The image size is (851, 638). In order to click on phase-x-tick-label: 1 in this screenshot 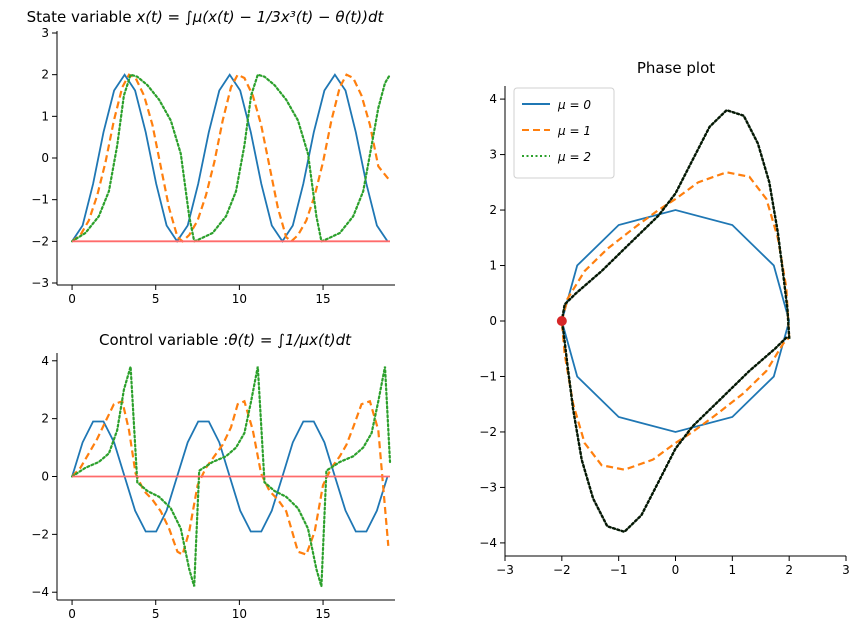, I will do `click(733, 570)`.